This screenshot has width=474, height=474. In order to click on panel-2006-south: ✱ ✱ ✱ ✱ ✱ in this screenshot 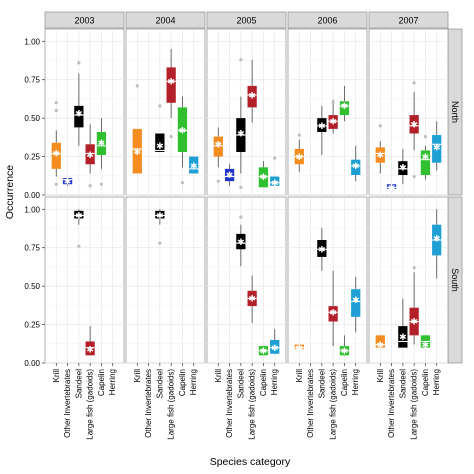, I will do `click(327, 280)`.